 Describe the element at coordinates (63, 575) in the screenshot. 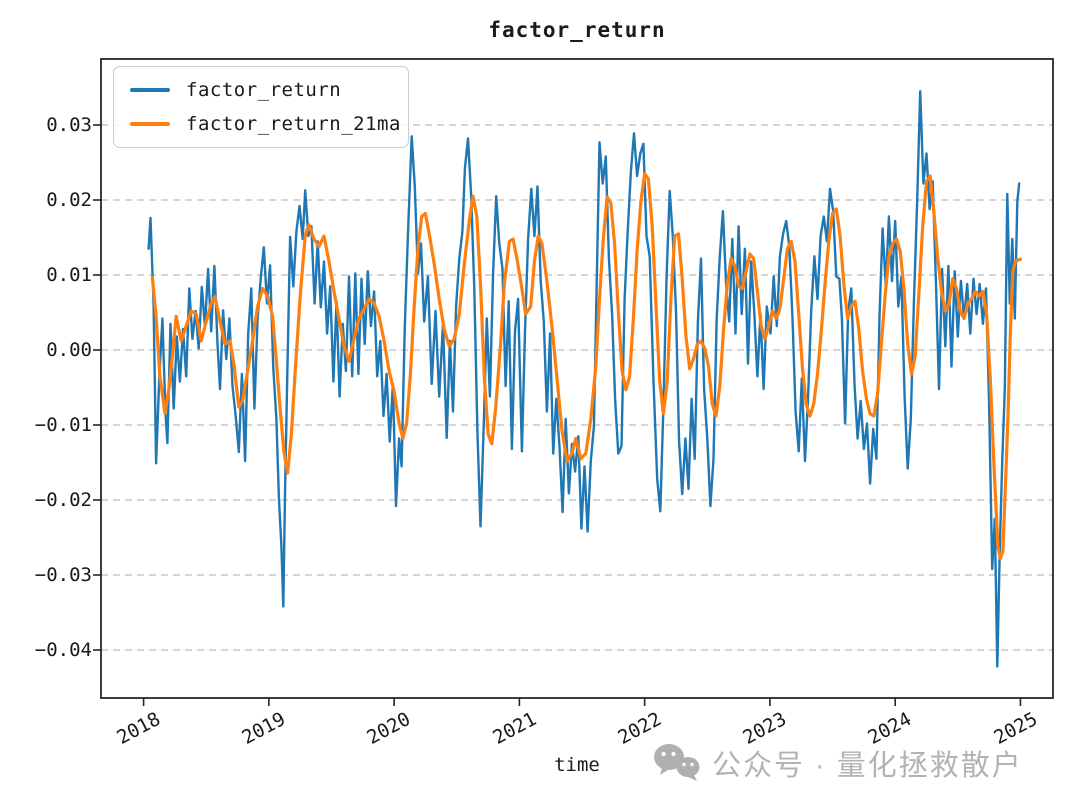

I see `y-tick-label: −0.03` at that location.